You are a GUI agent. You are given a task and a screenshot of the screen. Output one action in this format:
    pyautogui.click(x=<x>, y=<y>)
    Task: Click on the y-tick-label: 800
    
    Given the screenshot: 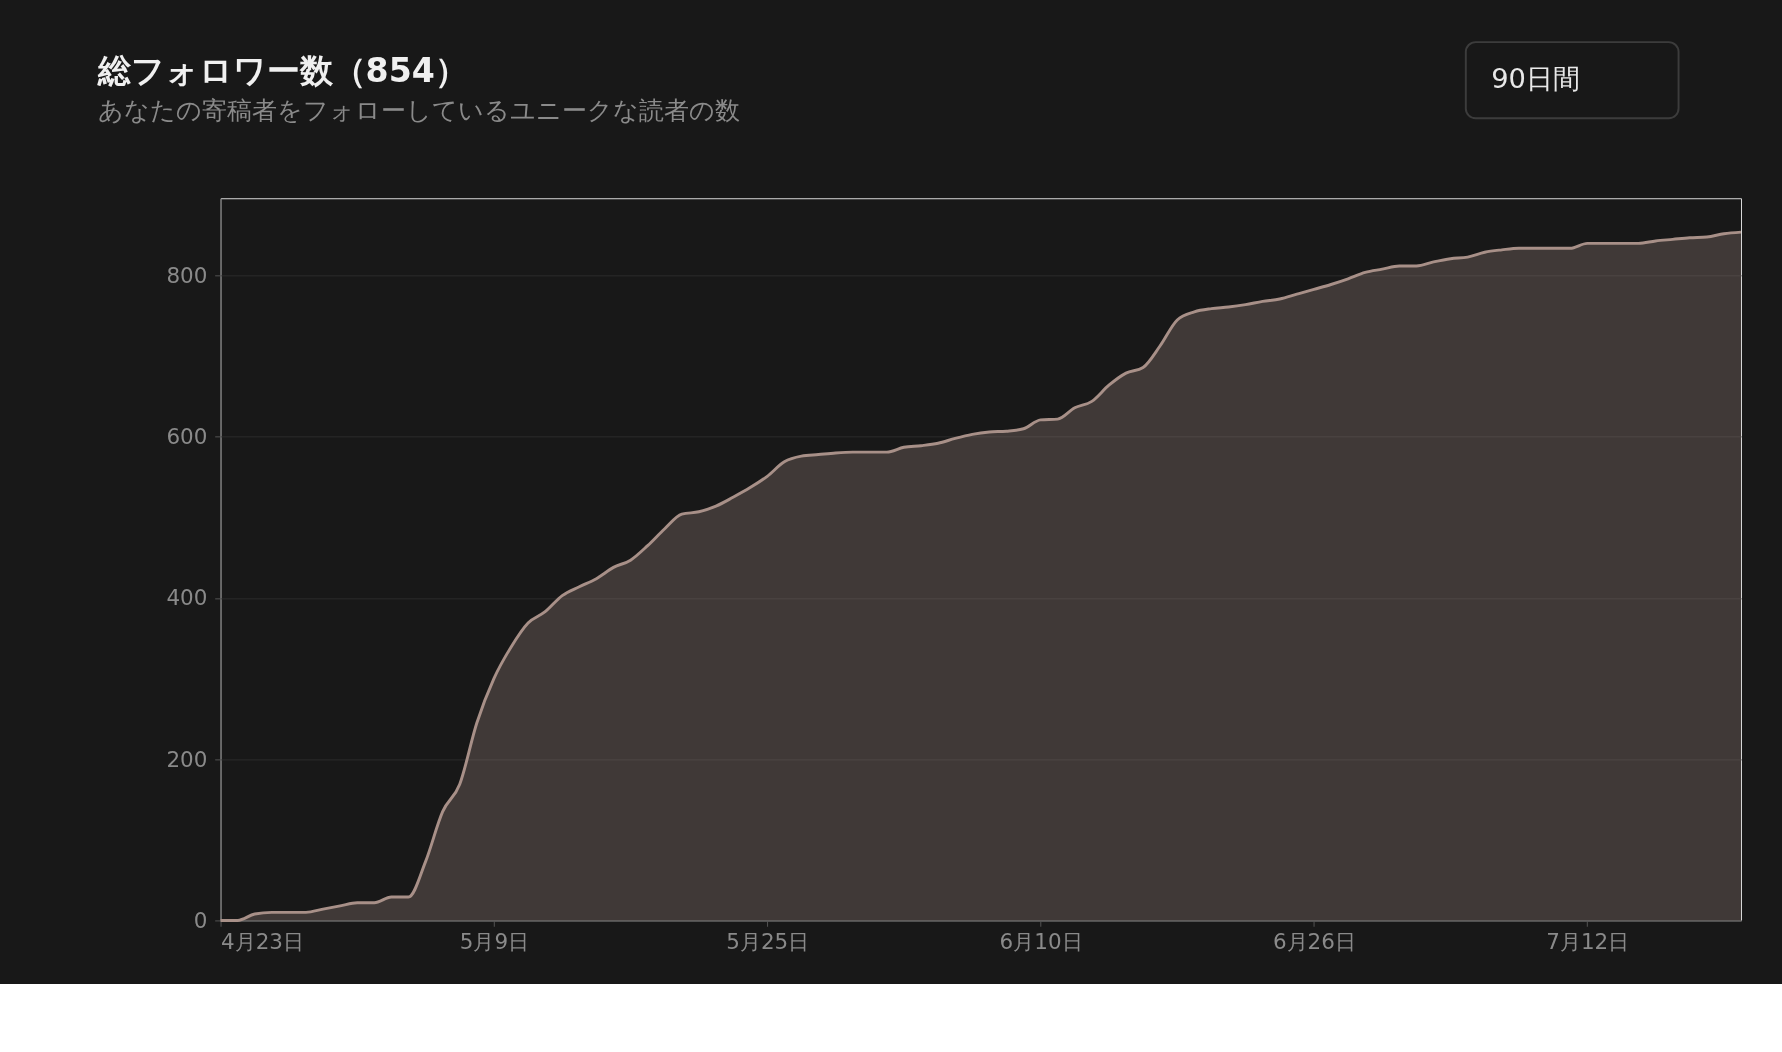 What is the action you would take?
    pyautogui.click(x=187, y=275)
    